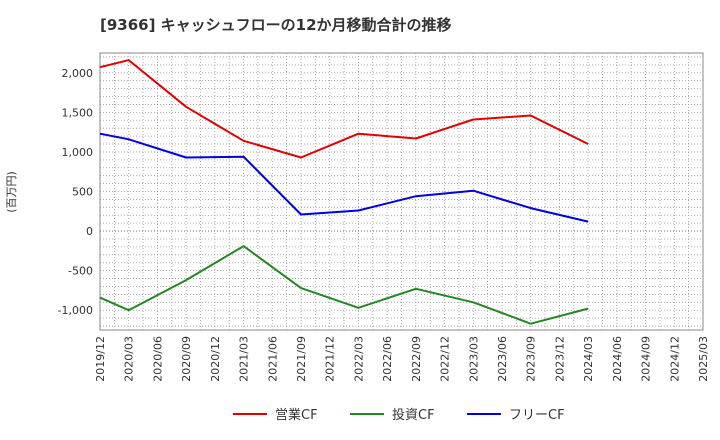 The image size is (720, 440). I want to click on legend-label: フリーCF, so click(537, 415).